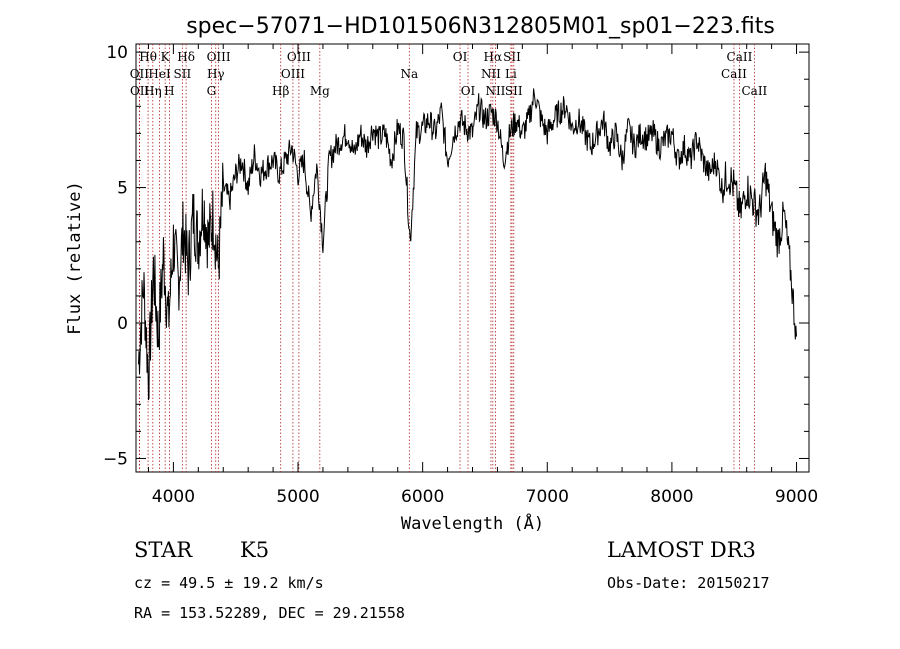 The image size is (900, 649). I want to click on y-tick-label: 5, so click(122, 189).